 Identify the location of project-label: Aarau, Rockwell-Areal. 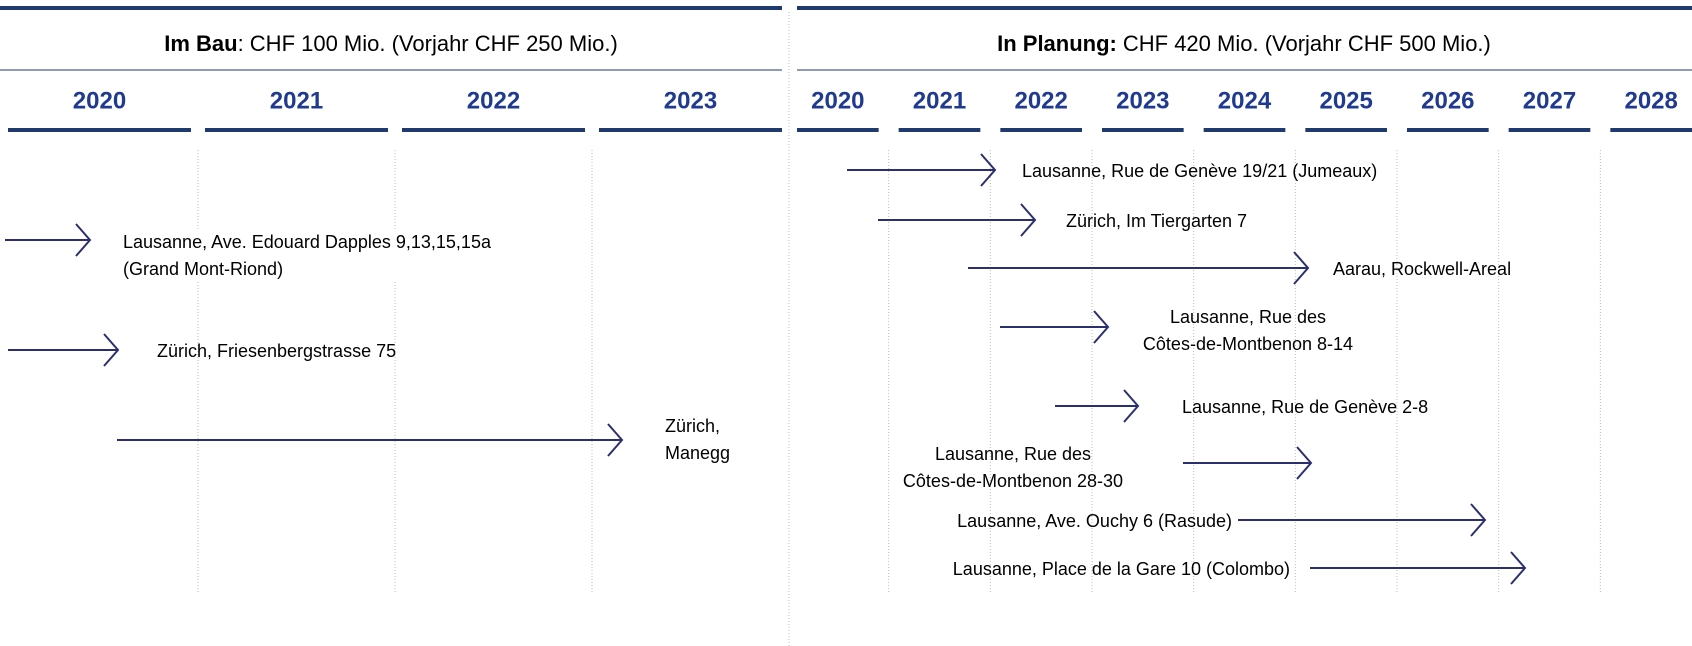
(1422, 269).